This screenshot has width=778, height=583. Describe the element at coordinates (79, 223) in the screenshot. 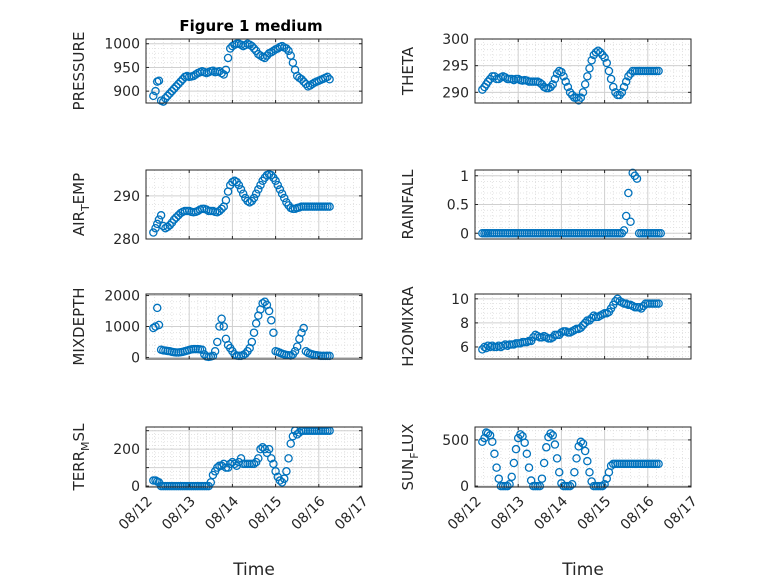

I see `y-axis-label-base: AIR` at that location.